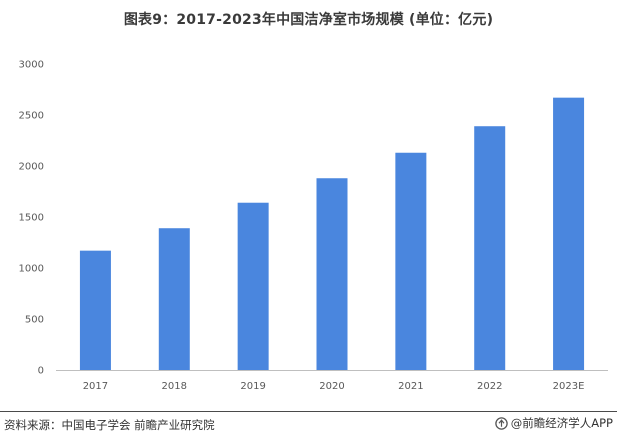 The height and width of the screenshot is (445, 617). What do you see at coordinates (31, 65) in the screenshot?
I see `y-tick-label: 3000` at bounding box center [31, 65].